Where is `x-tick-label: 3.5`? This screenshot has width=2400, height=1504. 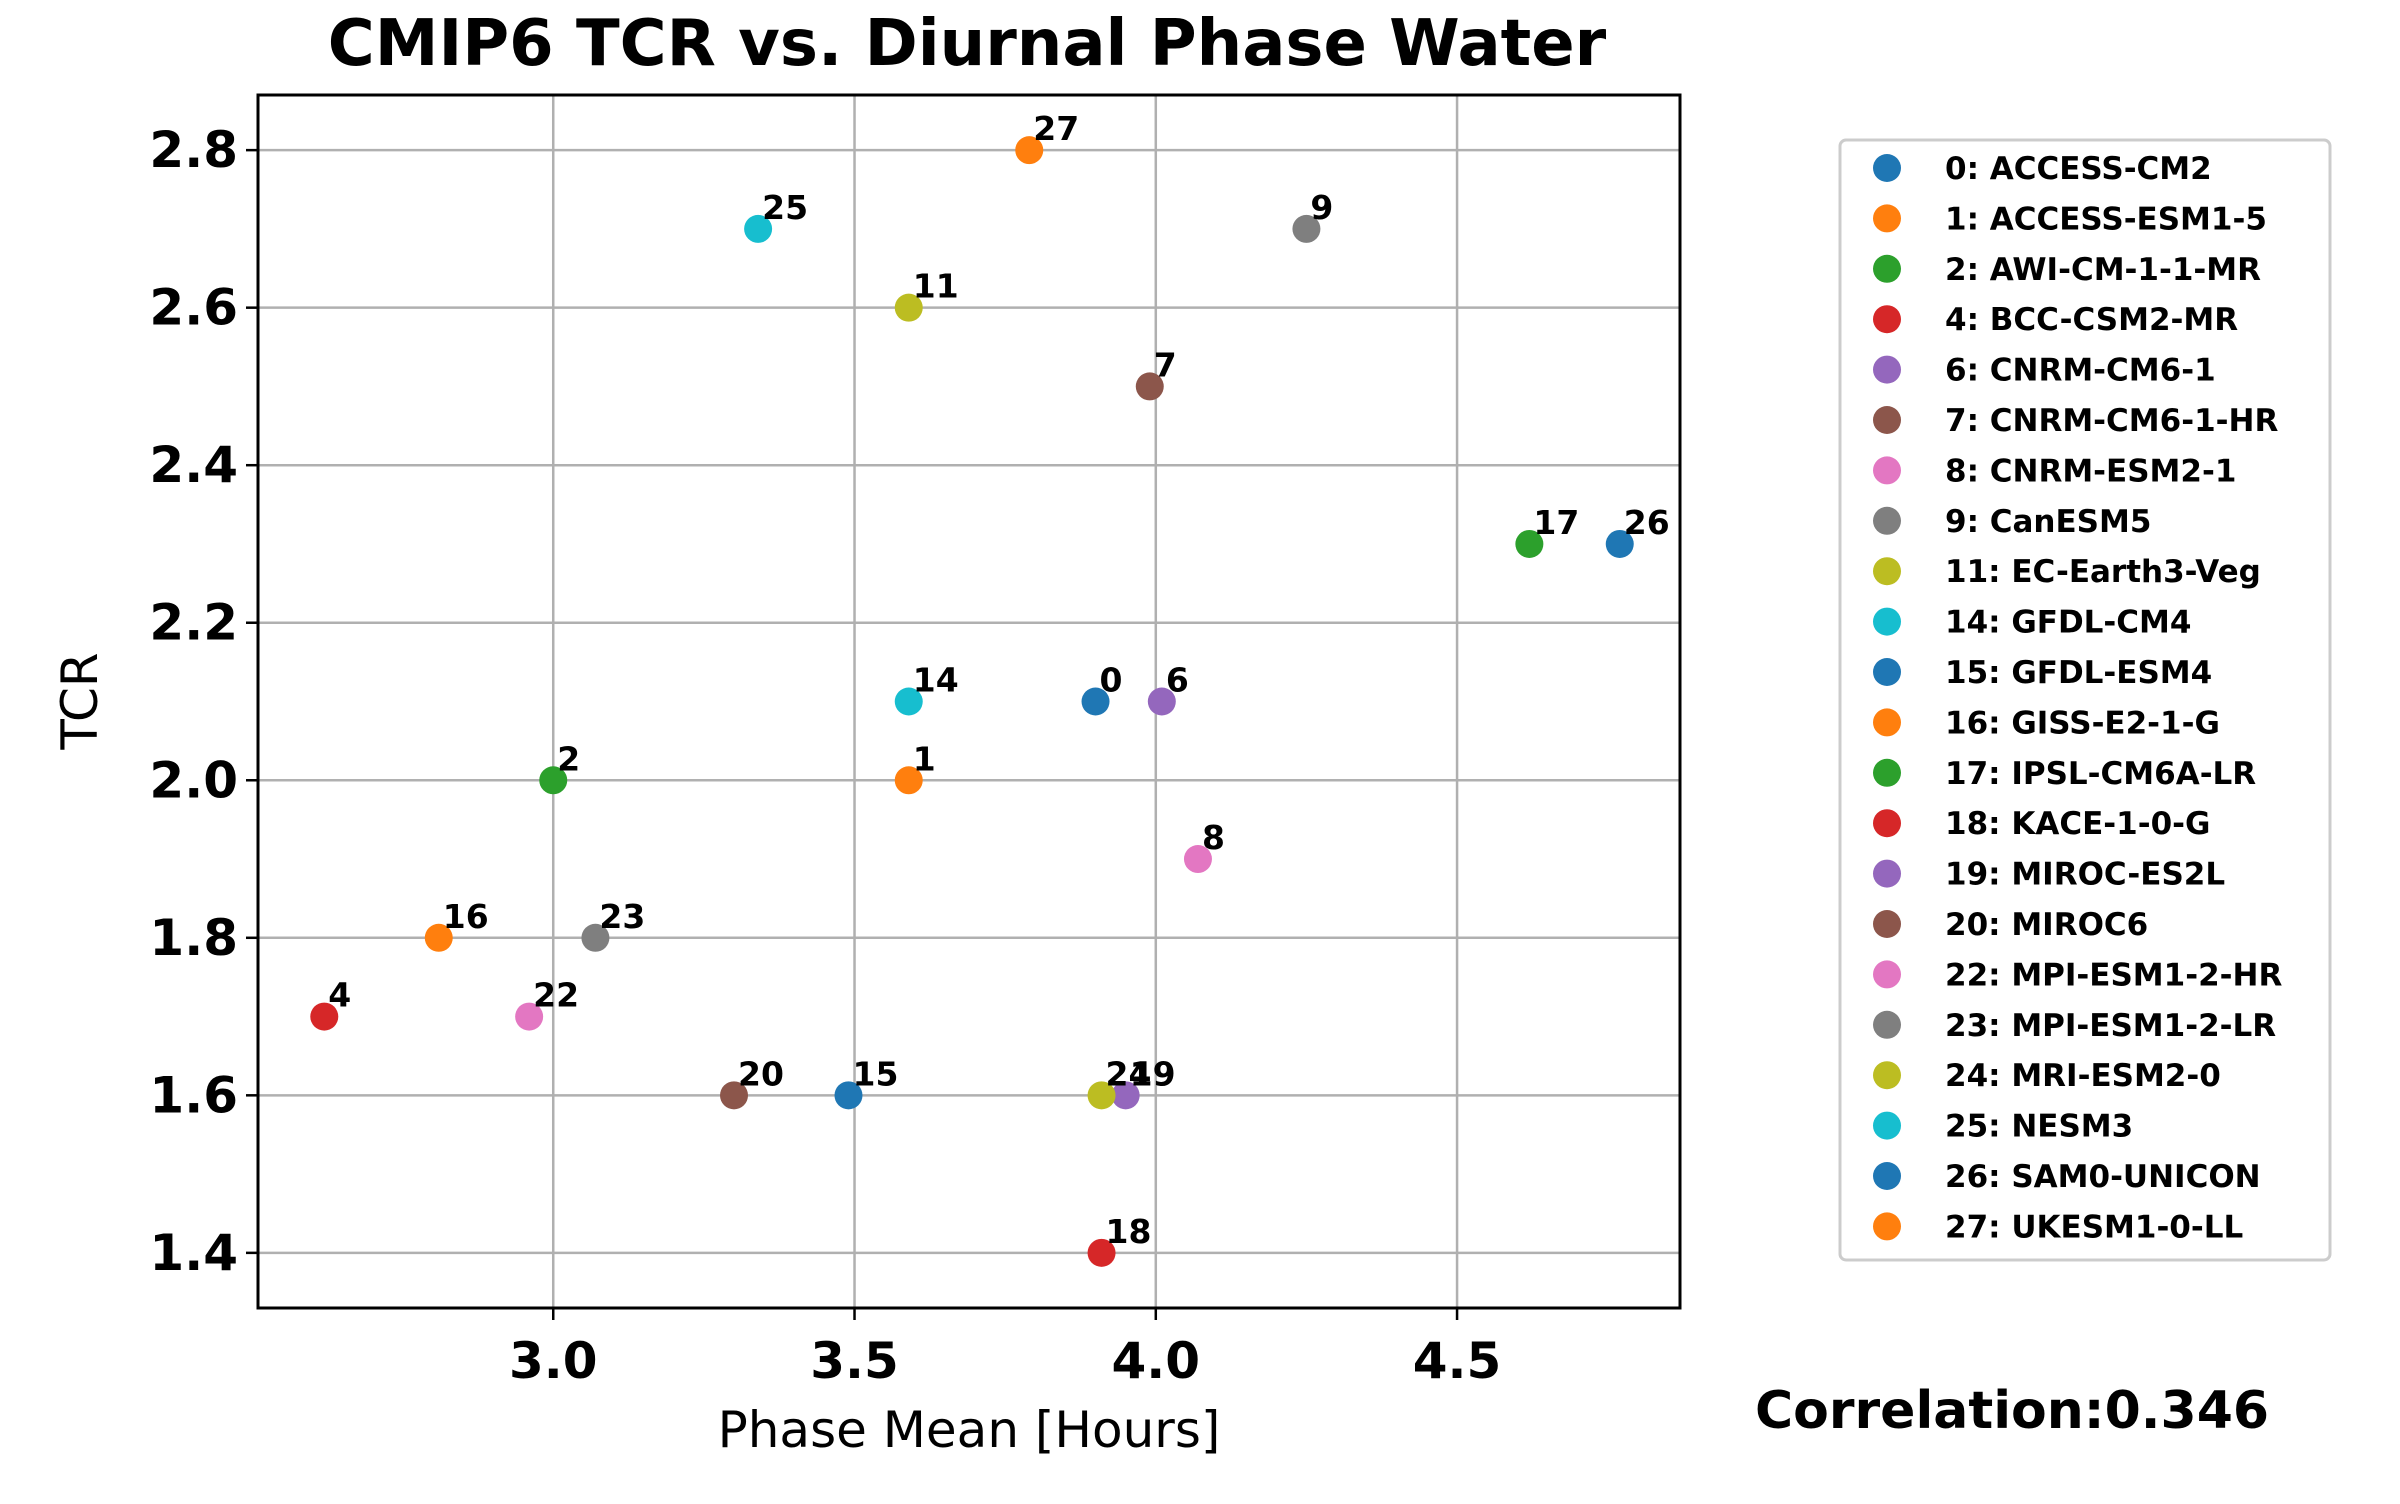 x-tick-label: 3.5 is located at coordinates (854, 1361).